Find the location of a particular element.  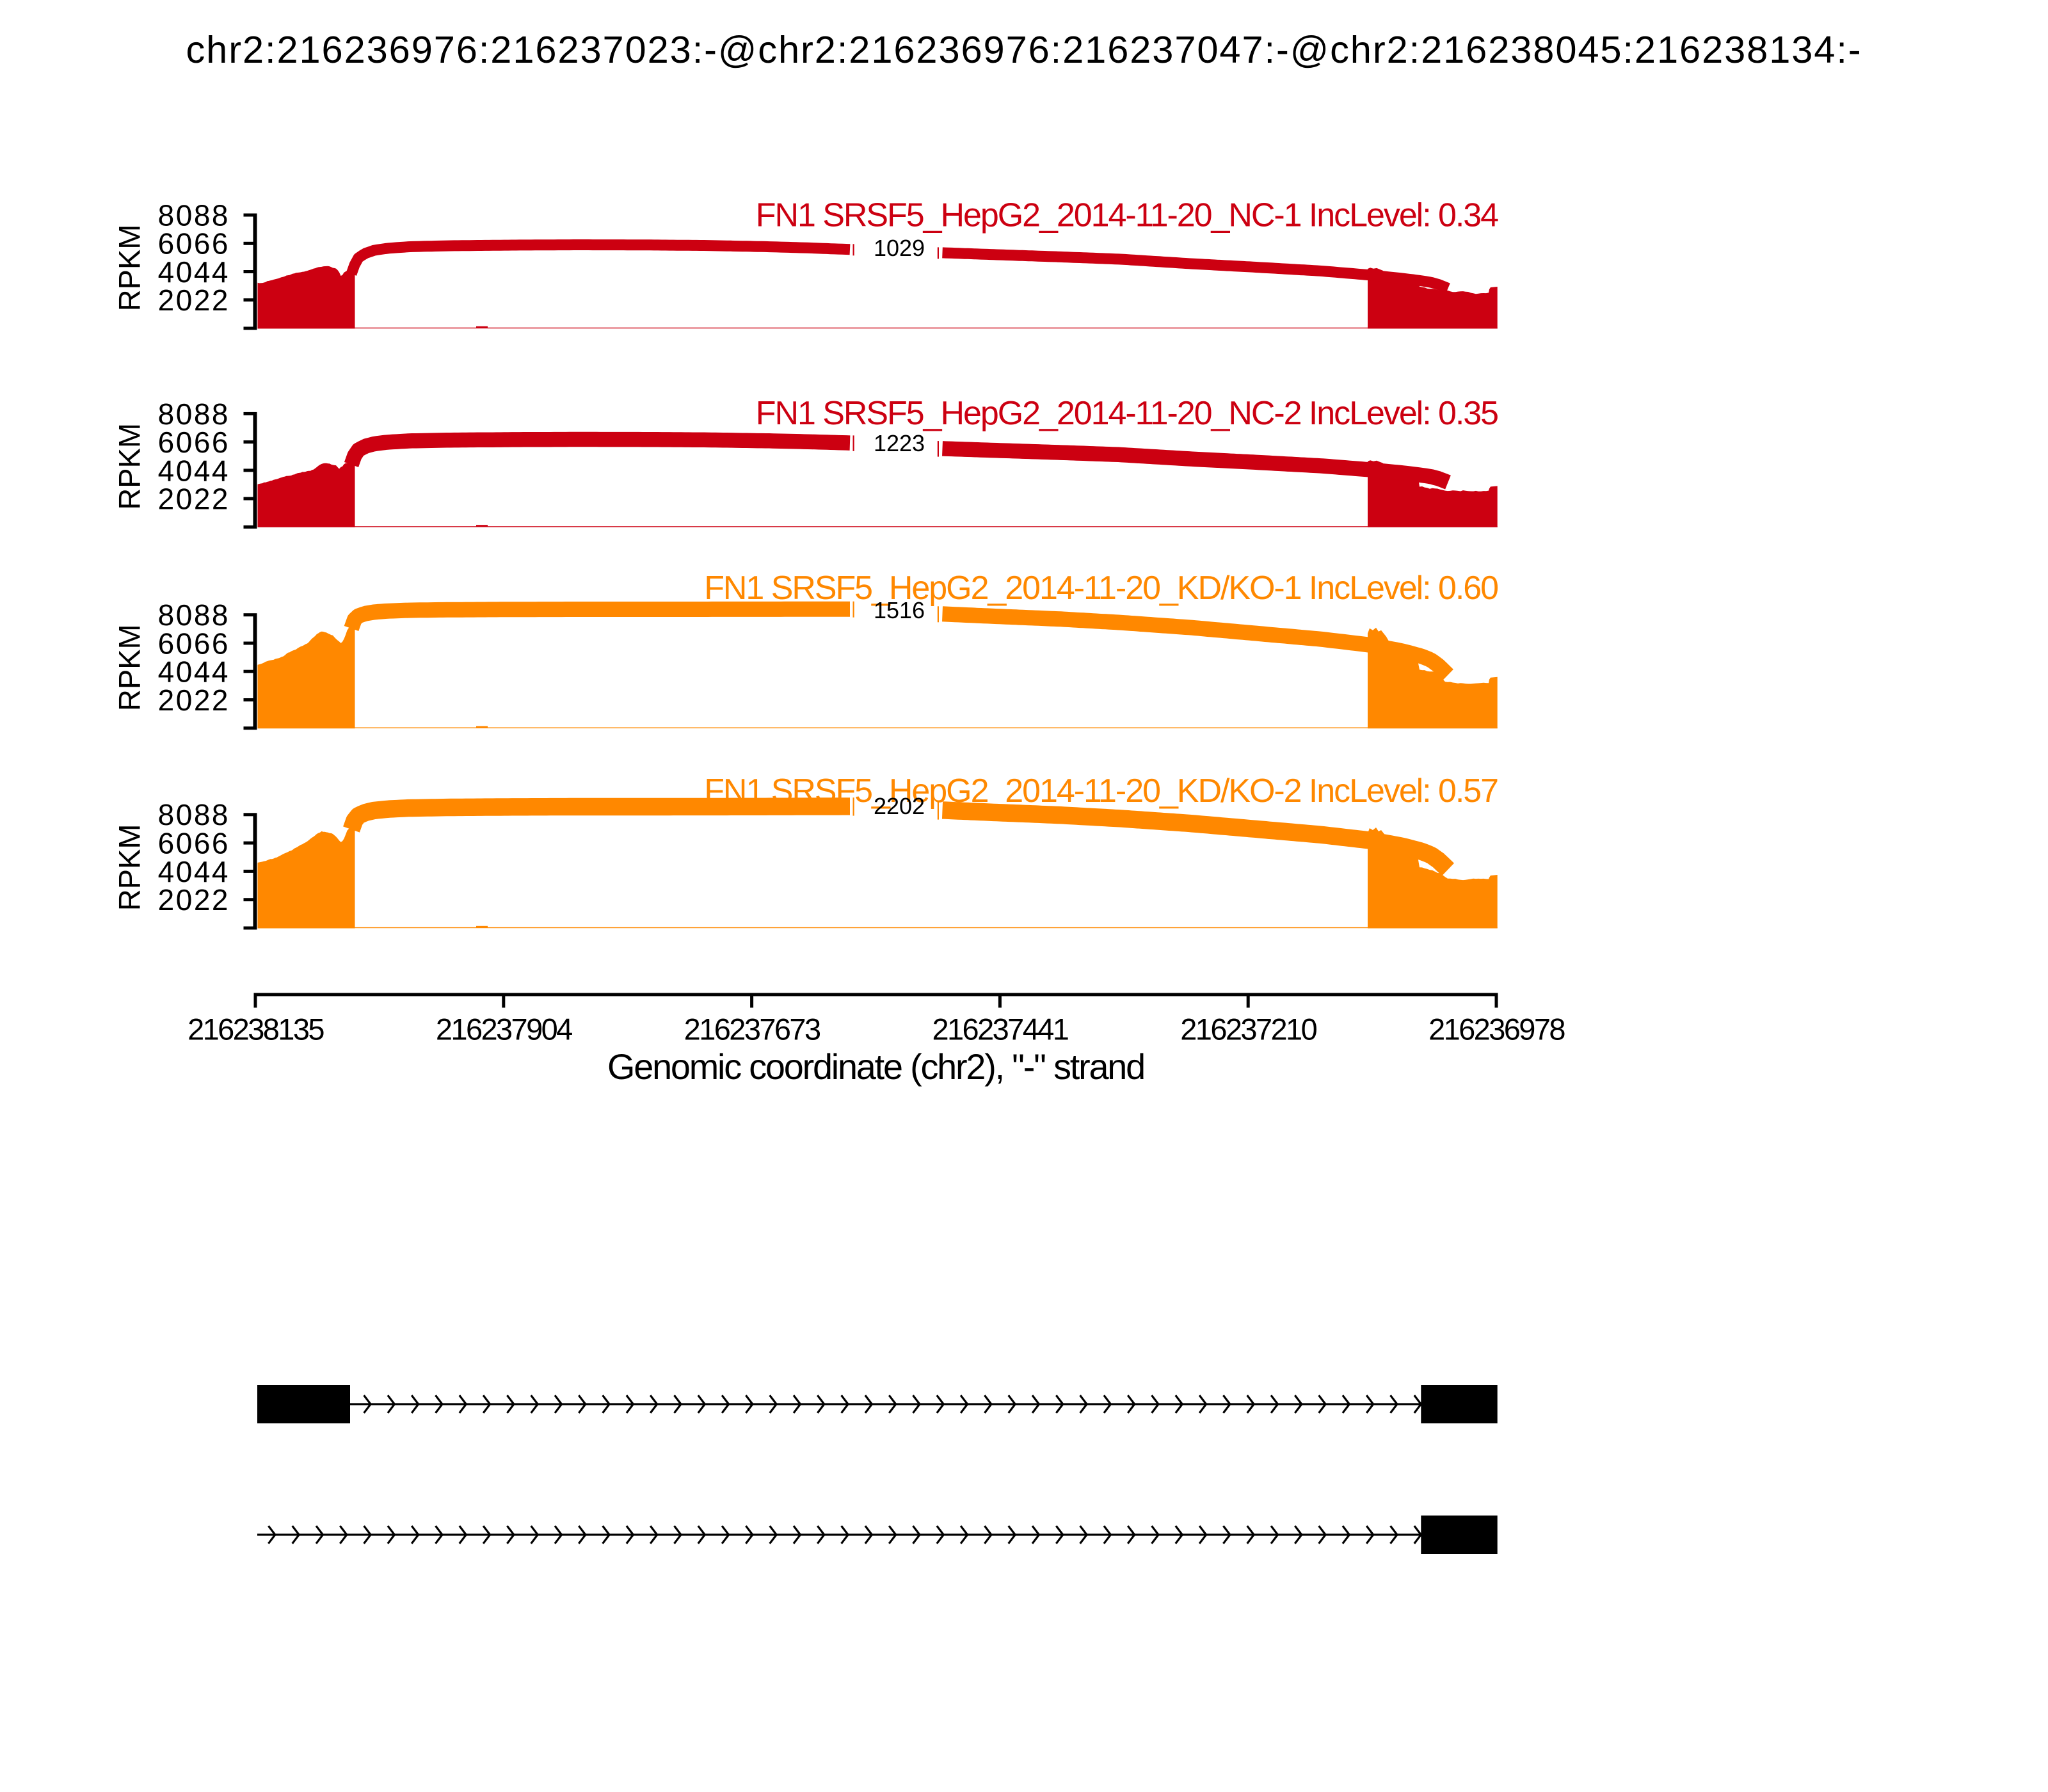

svg-text: 216238135 is located at coordinates (256, 1029).